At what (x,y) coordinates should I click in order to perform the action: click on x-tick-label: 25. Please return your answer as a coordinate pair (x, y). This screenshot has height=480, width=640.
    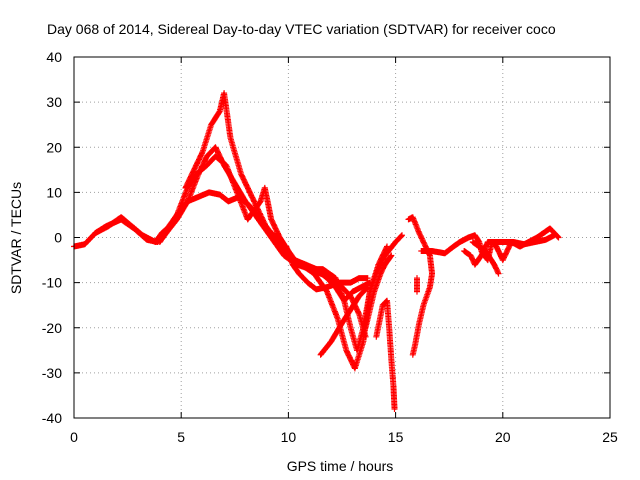
    Looking at the image, I should click on (610, 437).